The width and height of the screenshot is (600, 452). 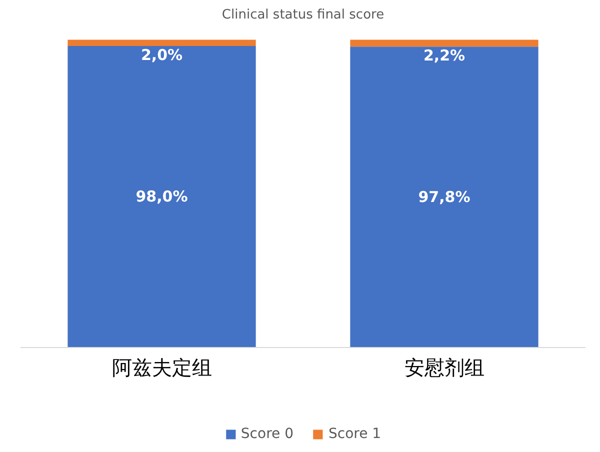 I want to click on data-label: 98,0%, so click(x=162, y=197).